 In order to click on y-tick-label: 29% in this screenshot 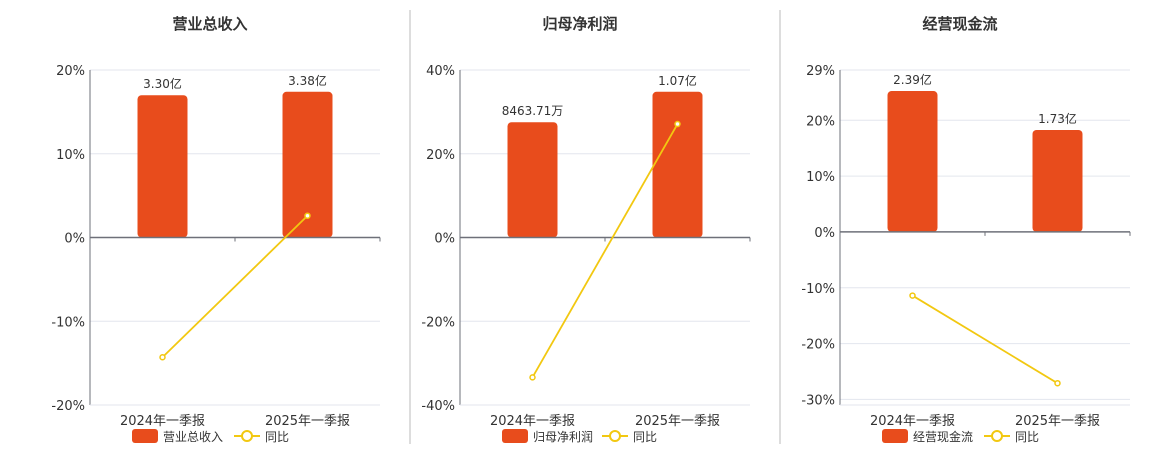, I will do `click(820, 71)`.